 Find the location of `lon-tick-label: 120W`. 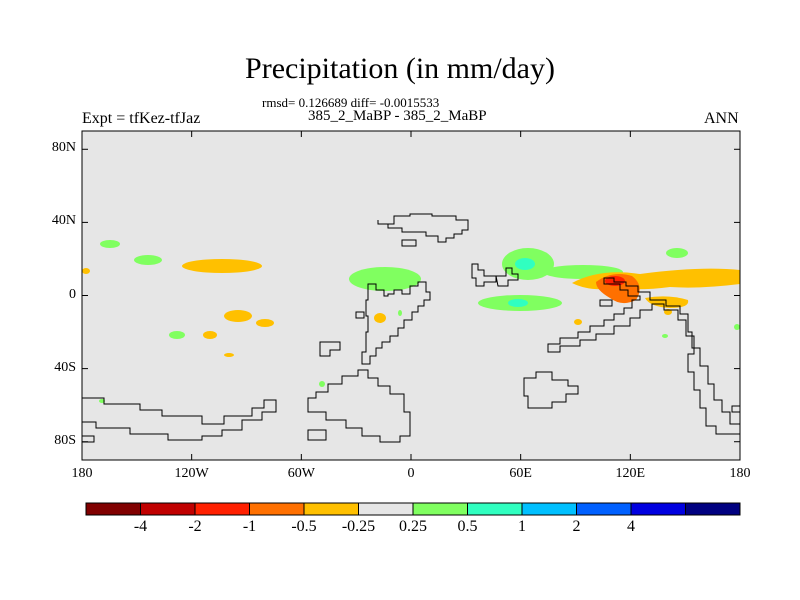

lon-tick-label: 120W is located at coordinates (191, 473).